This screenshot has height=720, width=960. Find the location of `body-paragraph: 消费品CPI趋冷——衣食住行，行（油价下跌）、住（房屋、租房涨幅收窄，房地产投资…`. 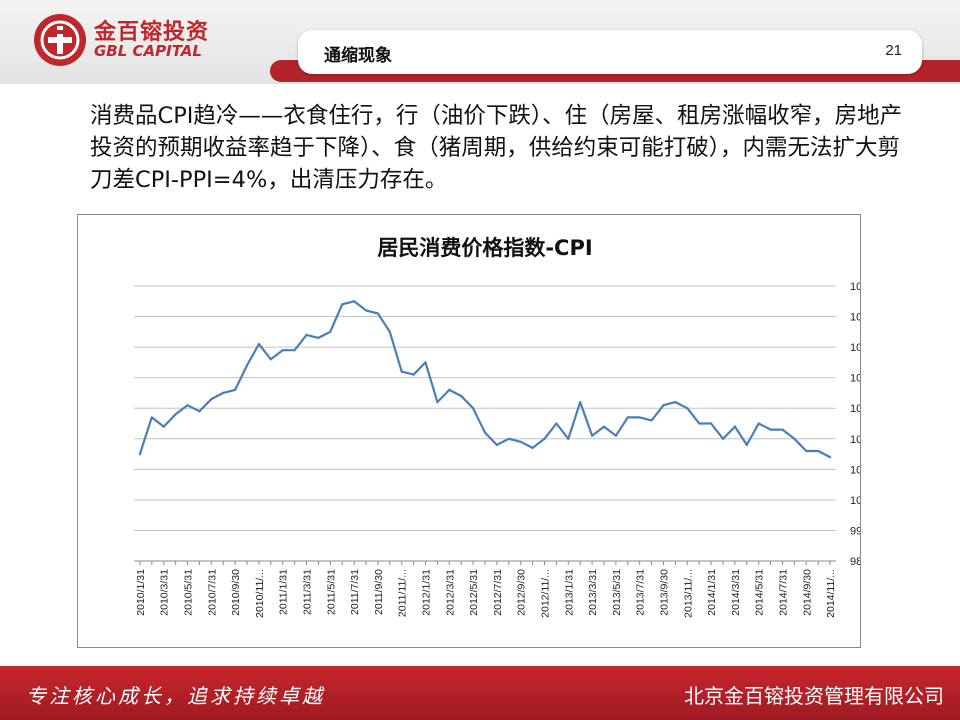

body-paragraph: 消费品CPI趋冷——衣食住行，行（油价下跌）、住（房屋、租房涨幅收窄，房地产投资… is located at coordinates (496, 148).